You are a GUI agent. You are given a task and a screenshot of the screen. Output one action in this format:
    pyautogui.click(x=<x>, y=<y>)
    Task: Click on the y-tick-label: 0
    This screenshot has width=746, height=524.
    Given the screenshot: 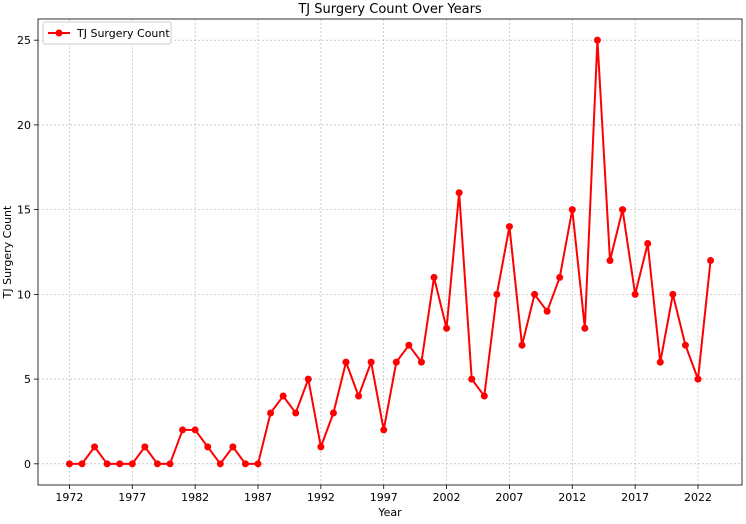 What is the action you would take?
    pyautogui.click(x=27, y=464)
    